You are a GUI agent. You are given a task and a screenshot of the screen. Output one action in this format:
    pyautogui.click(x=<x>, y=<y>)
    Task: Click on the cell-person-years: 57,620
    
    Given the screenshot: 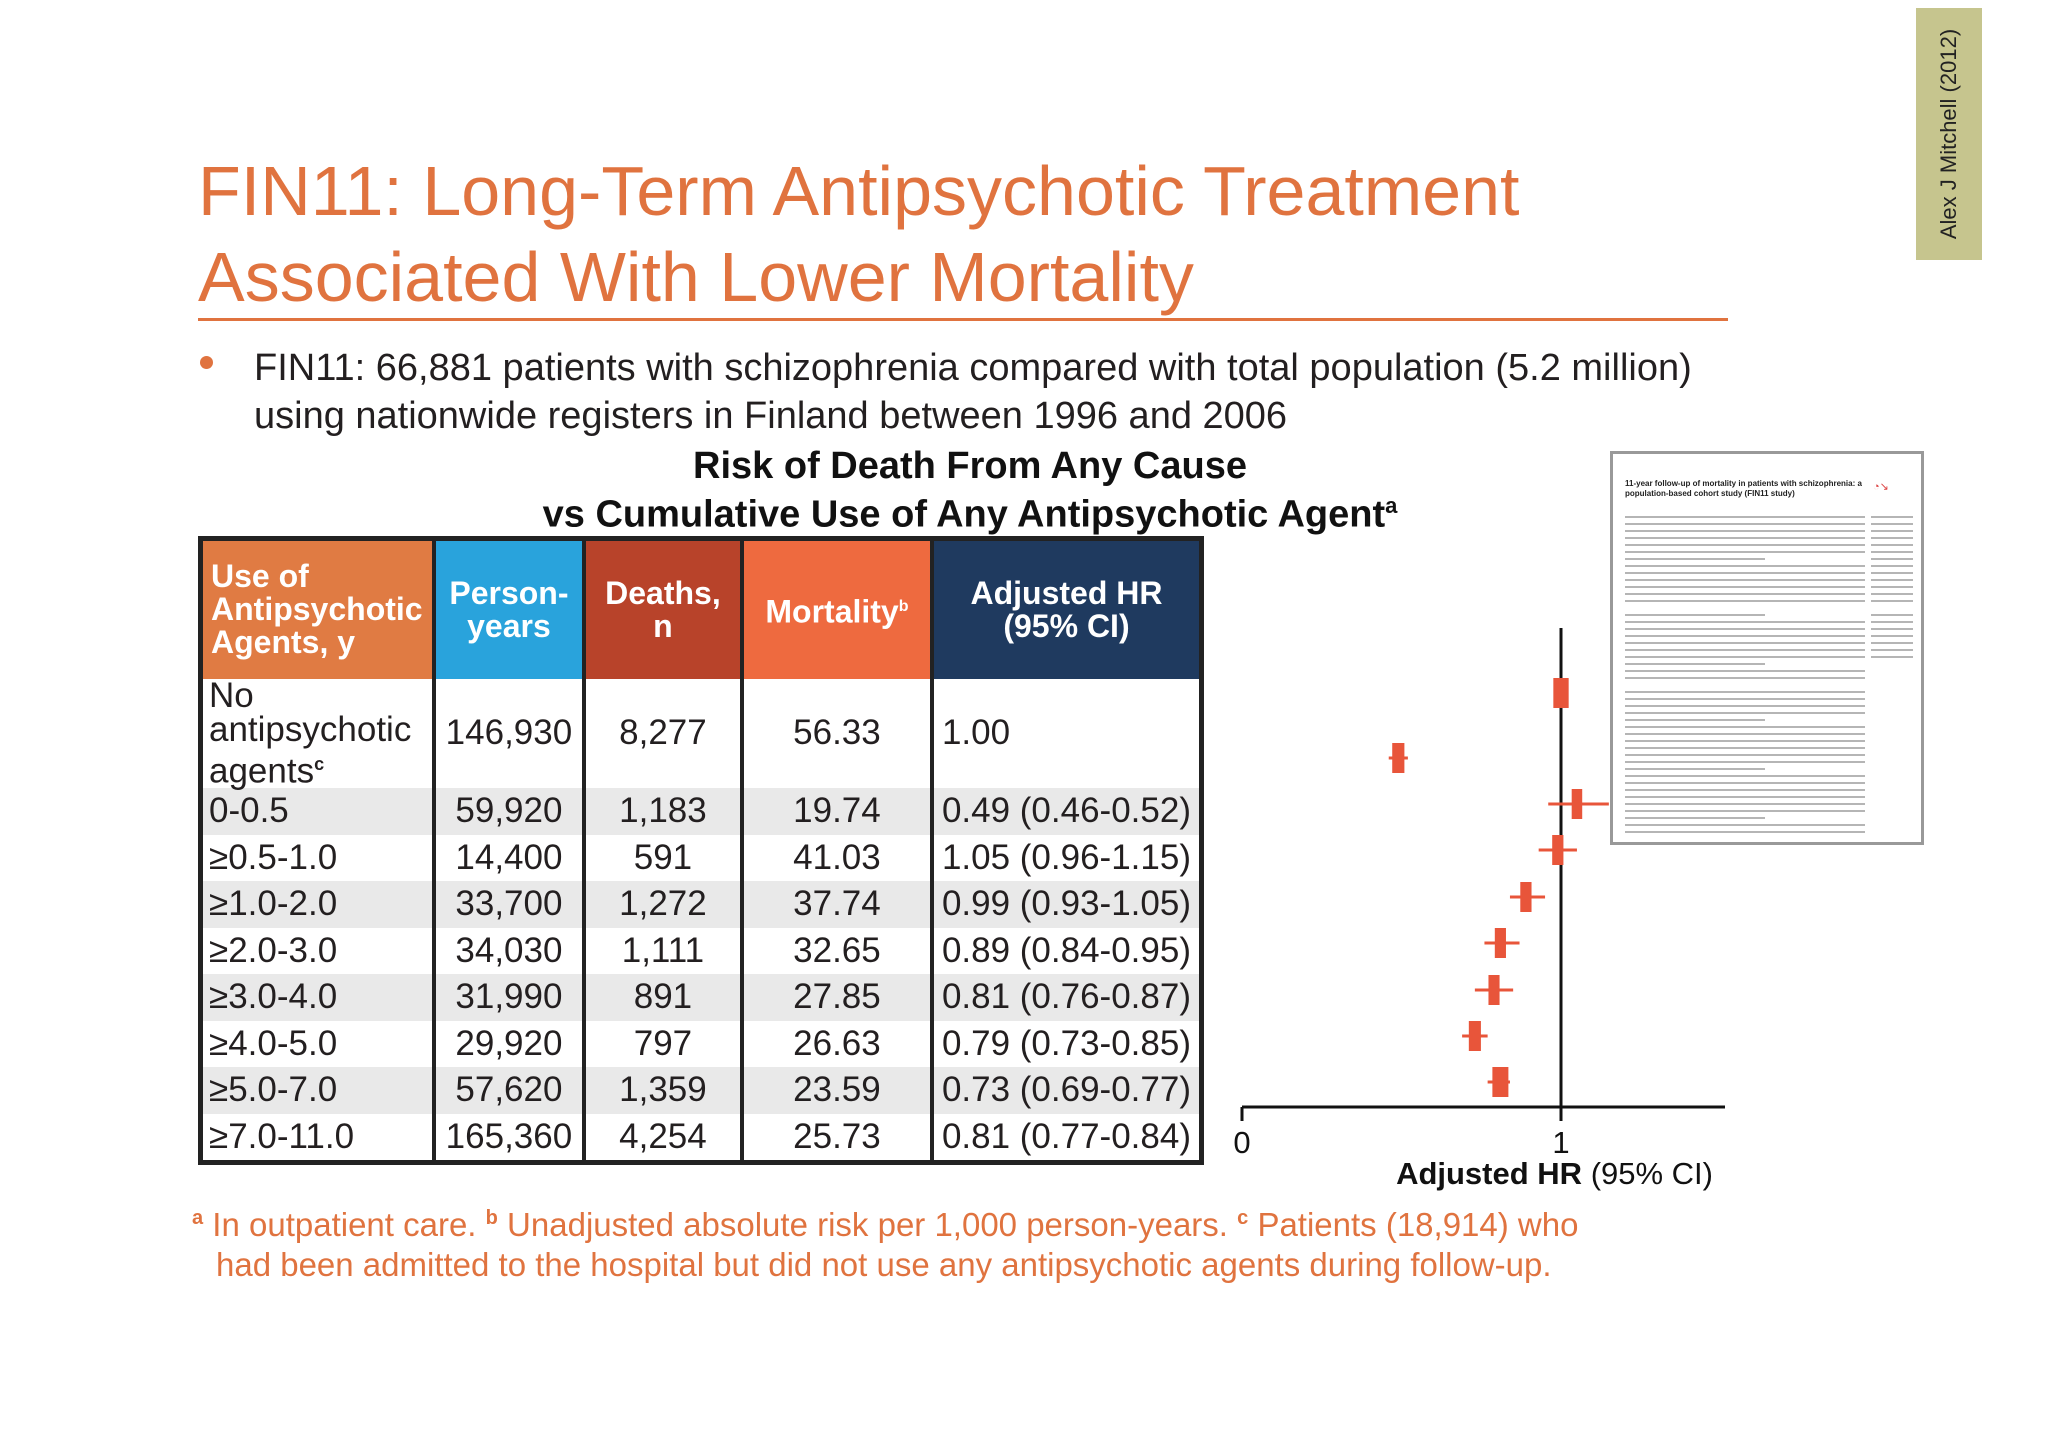 What is the action you would take?
    pyautogui.click(x=507, y=1090)
    